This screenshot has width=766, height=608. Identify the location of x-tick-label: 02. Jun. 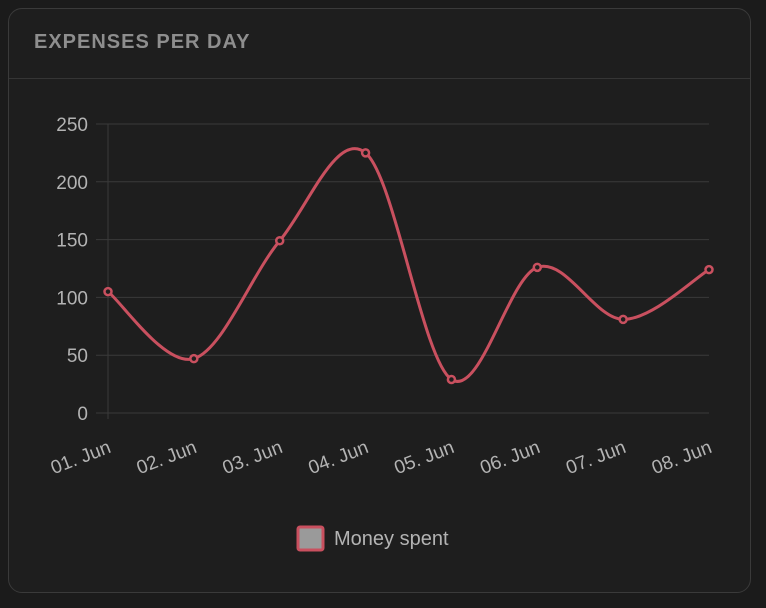
(167, 458).